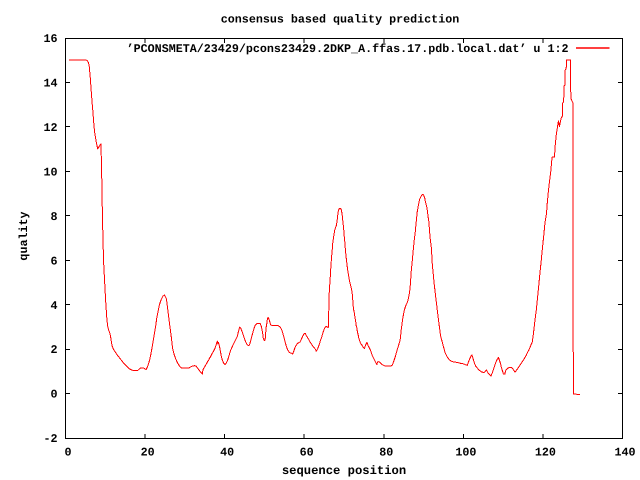 The height and width of the screenshot is (480, 640). I want to click on svg-text: 14, so click(50, 84).